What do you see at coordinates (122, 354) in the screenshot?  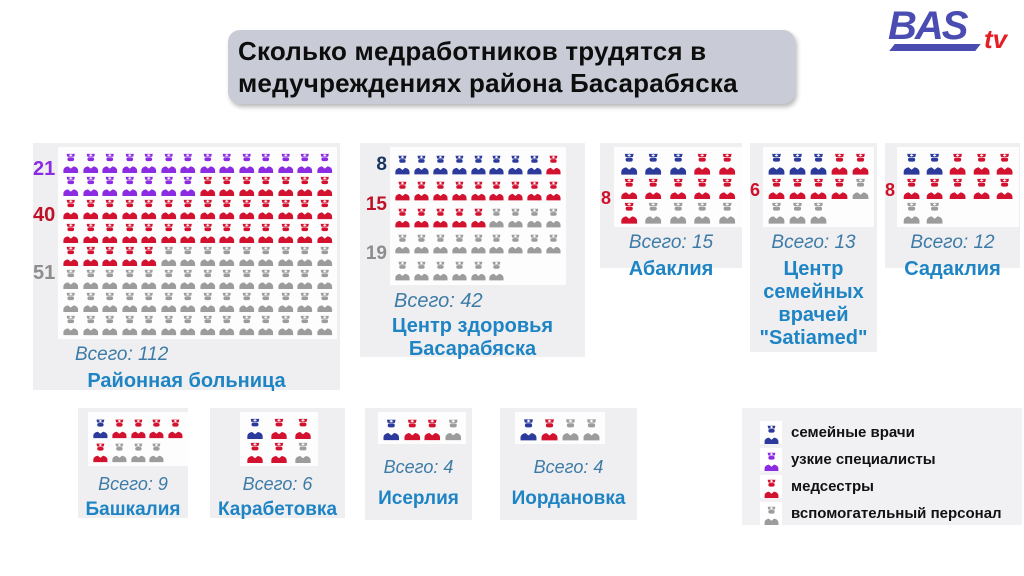 I see `total-label: Всего: 112` at bounding box center [122, 354].